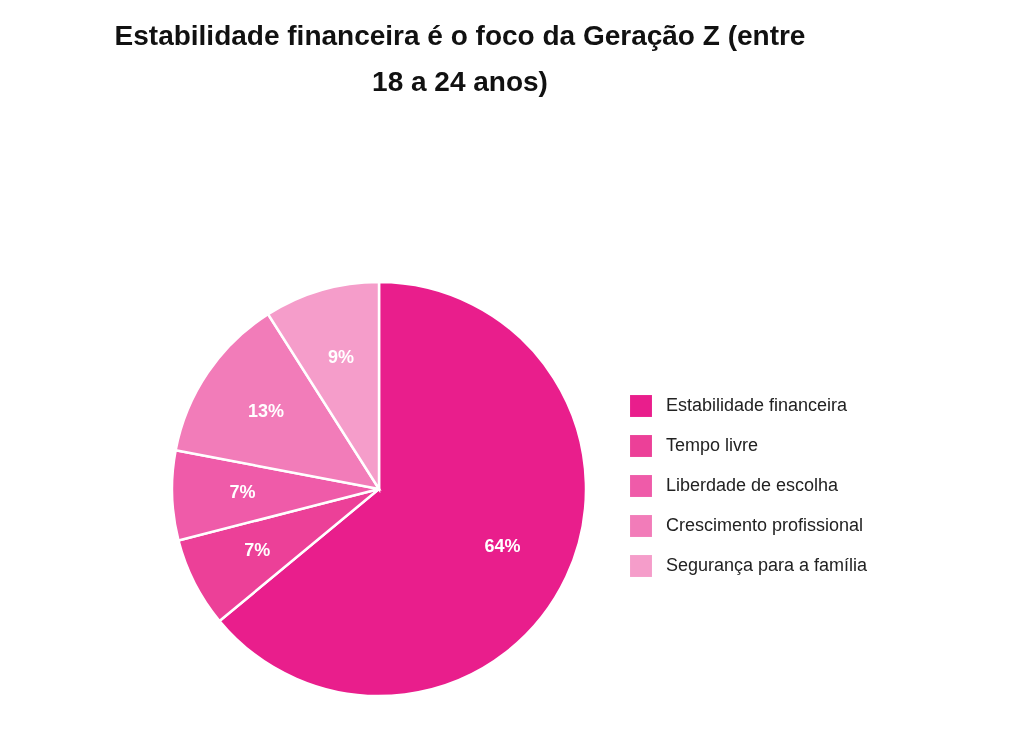 The width and height of the screenshot is (1024, 755). I want to click on chart-title: Estabilidade financeira é o foco da Geração Z (entre 18 a 24 anos), so click(460, 58).